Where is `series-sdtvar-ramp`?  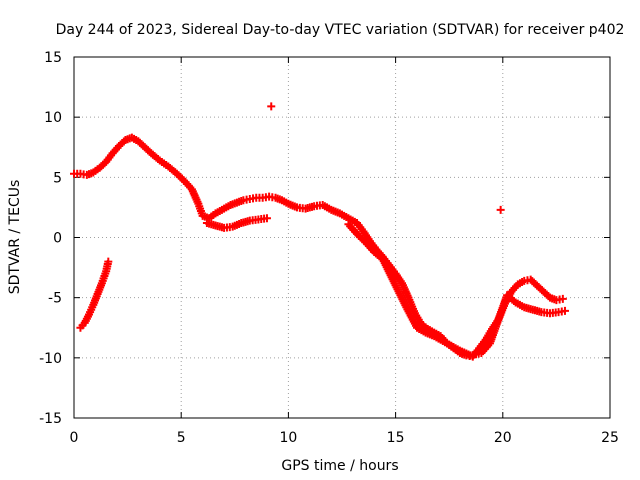 series-sdtvar-ramp is located at coordinates (94, 294).